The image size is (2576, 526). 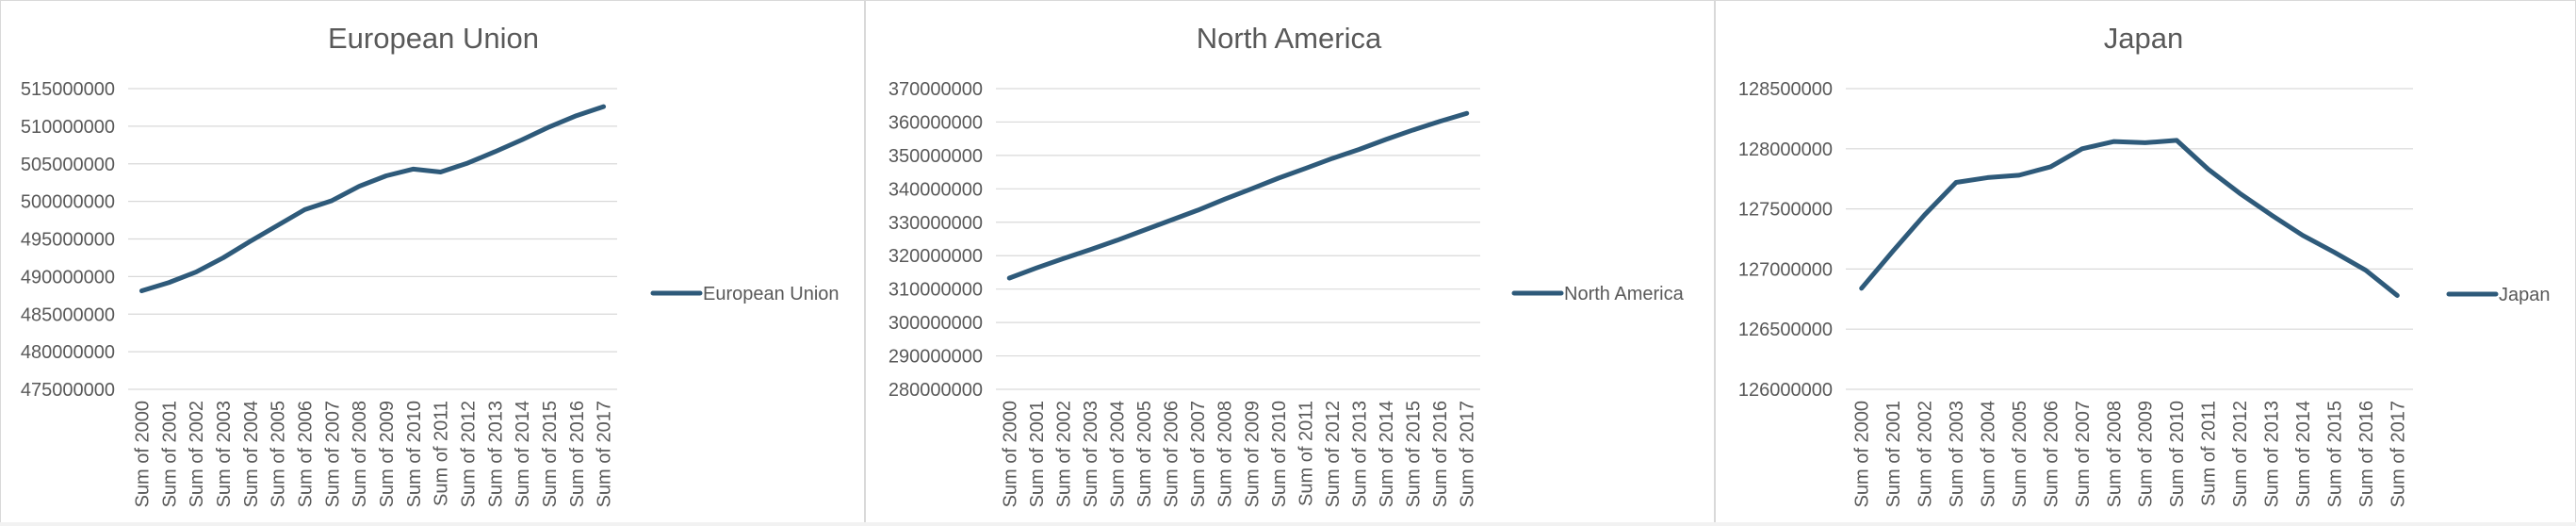 What do you see at coordinates (936, 357) in the screenshot?
I see `y-tick-label: 290000000` at bounding box center [936, 357].